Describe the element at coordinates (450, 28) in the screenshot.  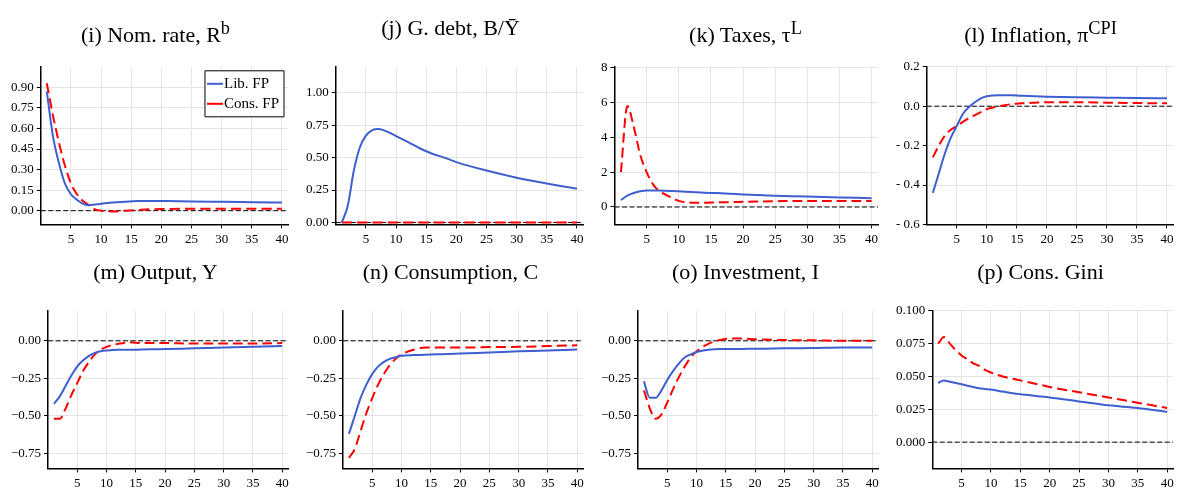
I see `chart-title: (j) G. debt, B/Ȳ` at that location.